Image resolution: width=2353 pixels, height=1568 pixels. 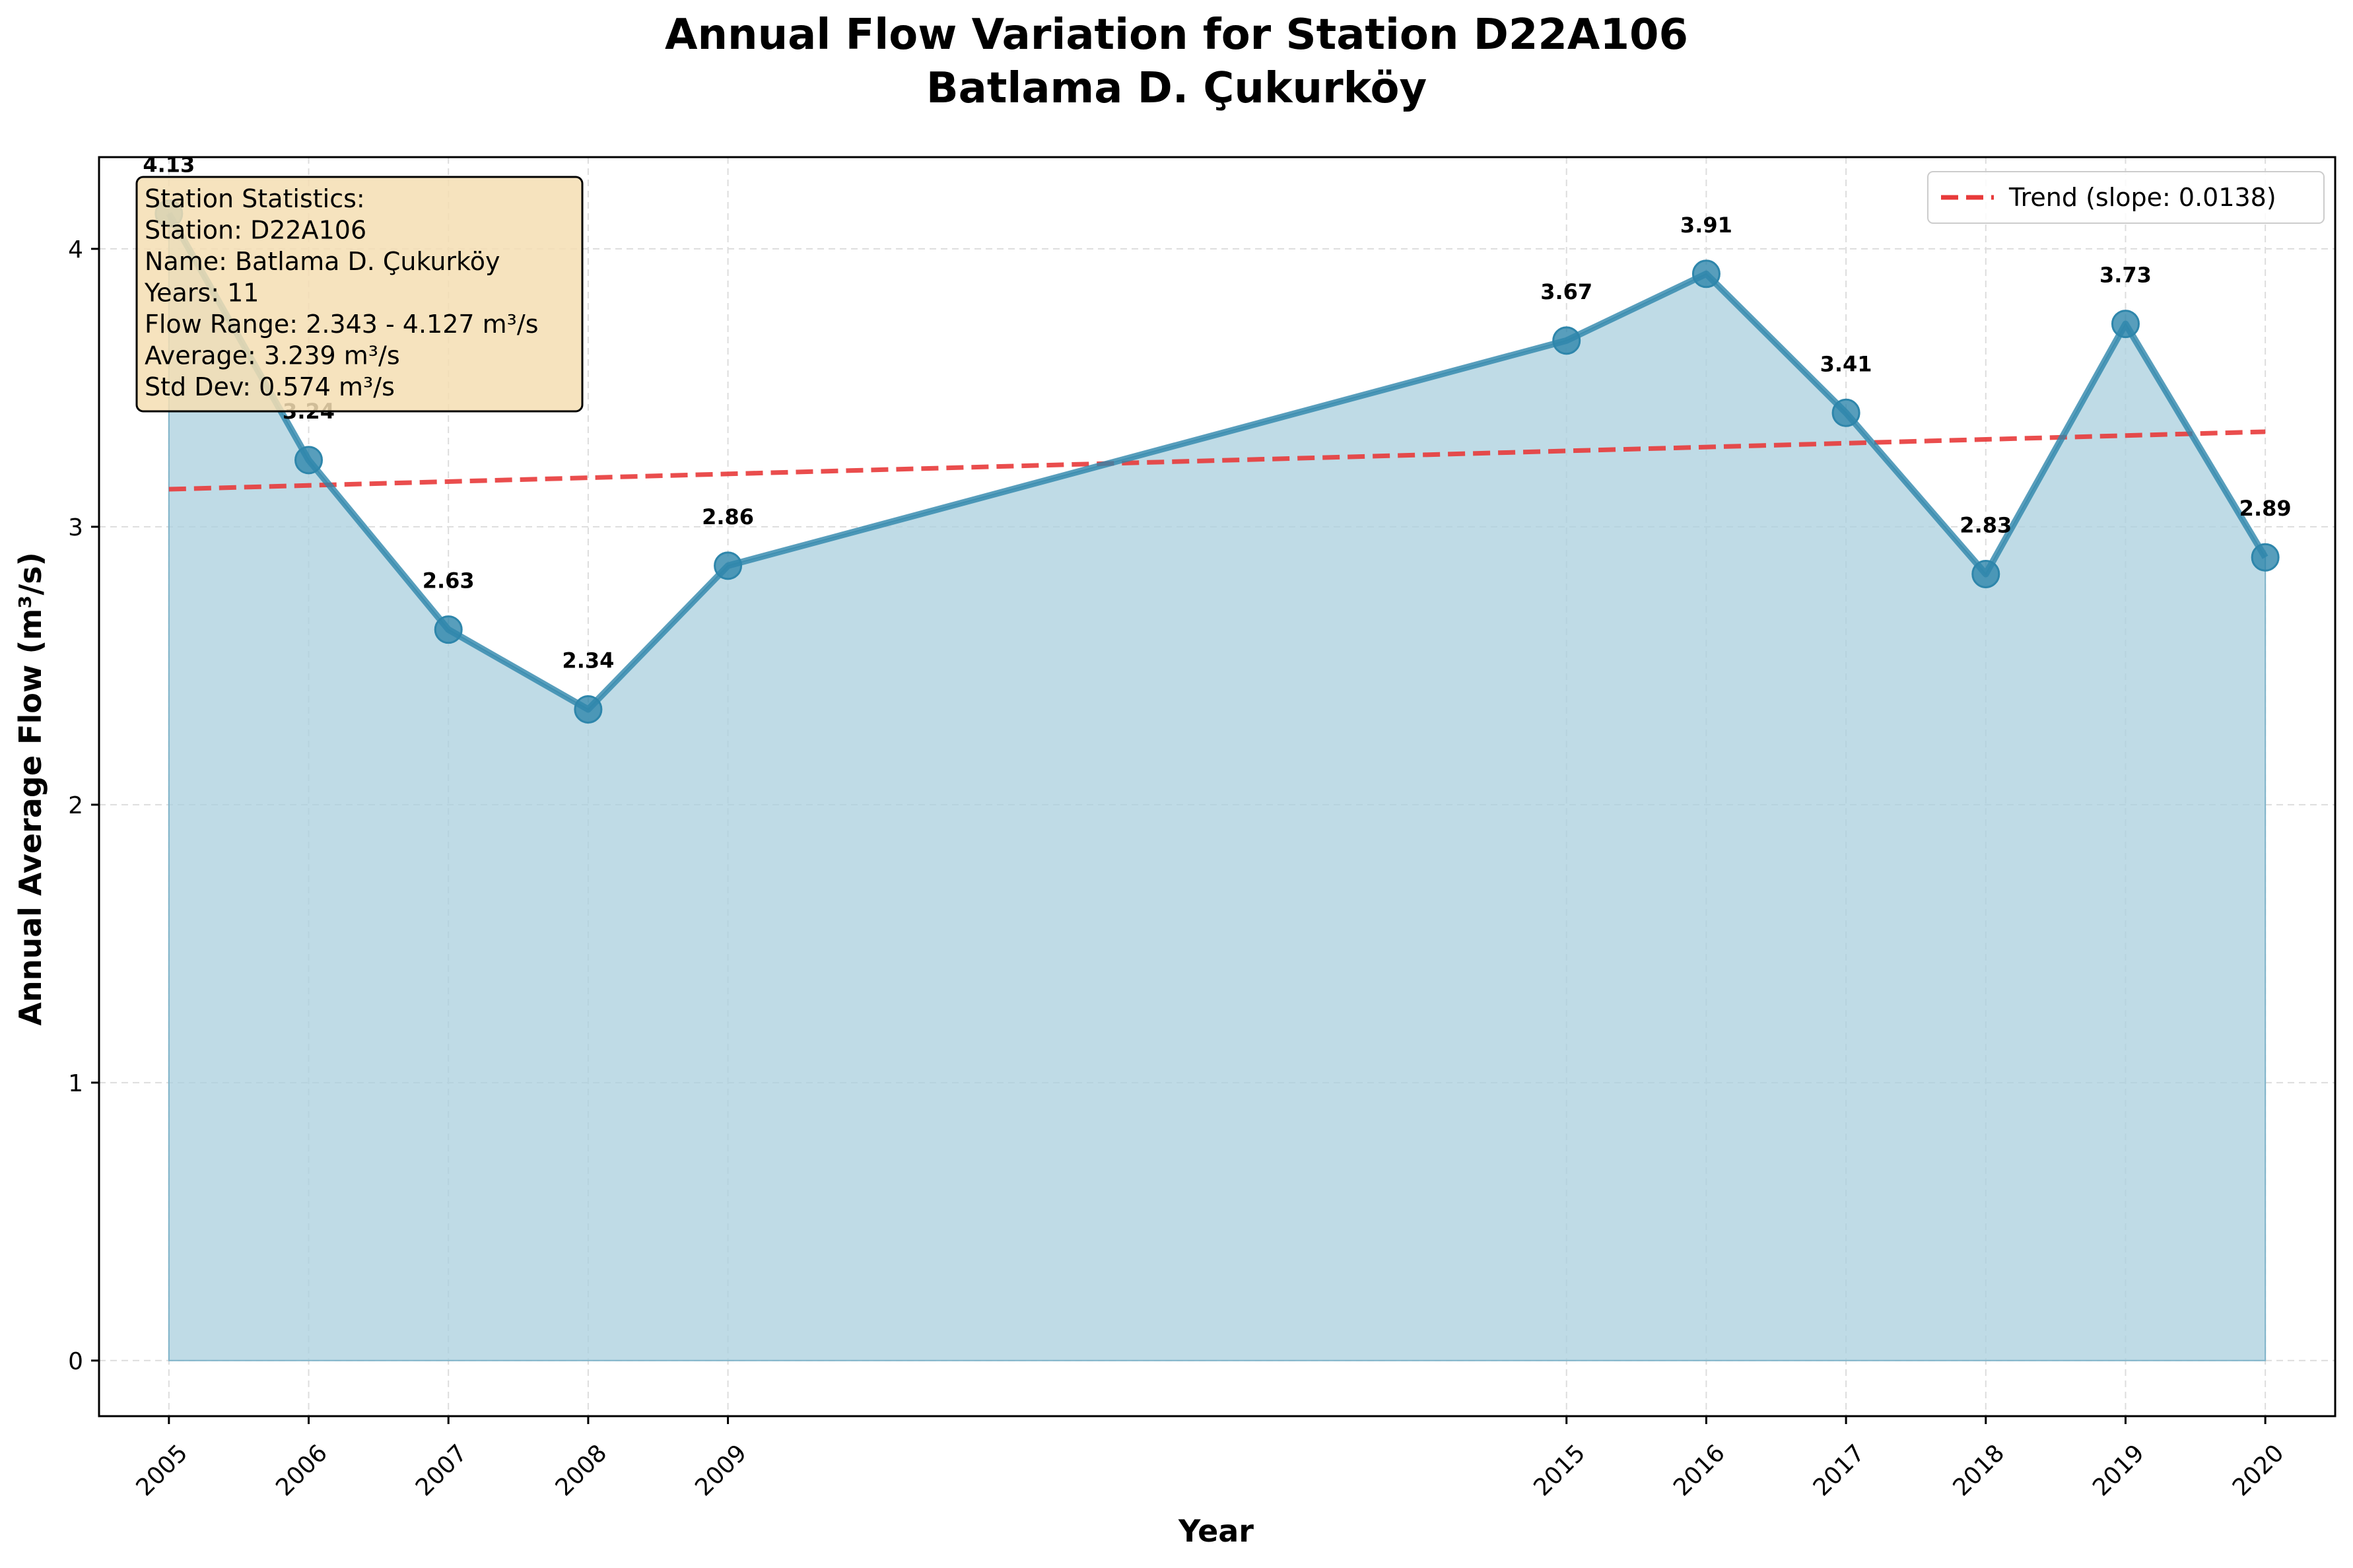 I want to click on data-point-2008, so click(x=588, y=709).